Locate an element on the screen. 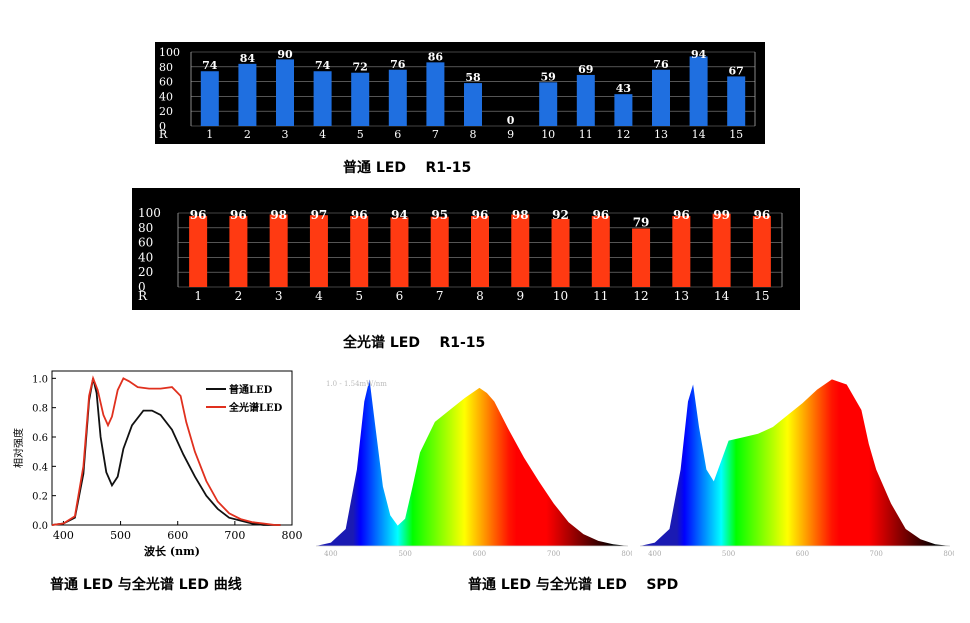 The height and width of the screenshot is (623, 970). bar-R14 is located at coordinates (721, 250).